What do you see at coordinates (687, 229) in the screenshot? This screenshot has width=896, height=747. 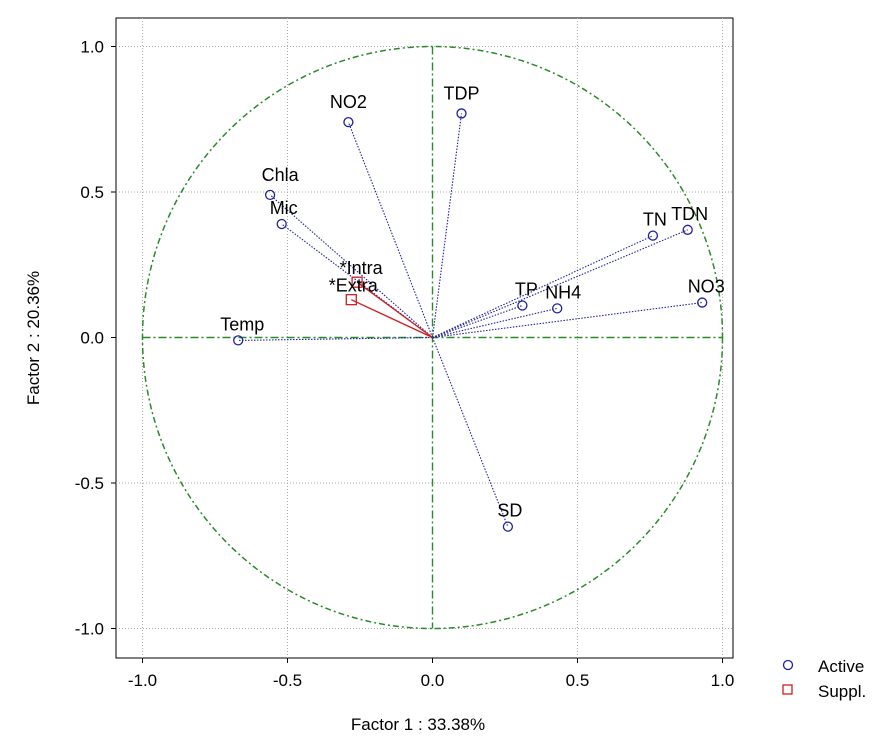 I see `marker-tdn` at bounding box center [687, 229].